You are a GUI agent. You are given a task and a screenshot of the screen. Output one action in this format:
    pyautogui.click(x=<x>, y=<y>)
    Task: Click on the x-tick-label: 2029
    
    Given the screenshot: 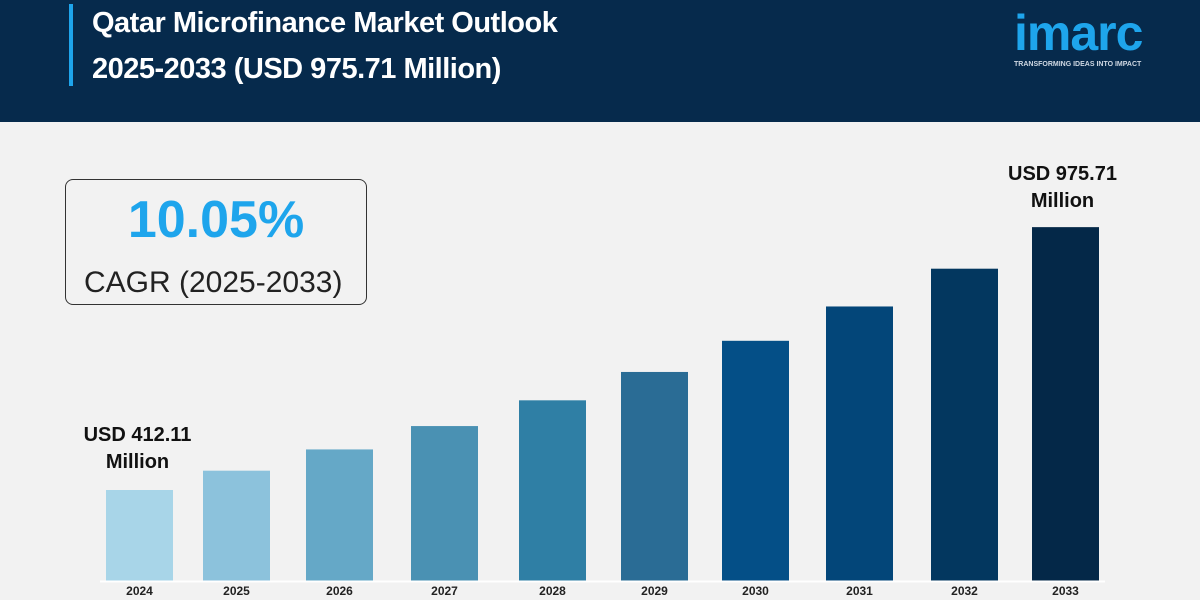 What is the action you would take?
    pyautogui.click(x=654, y=591)
    